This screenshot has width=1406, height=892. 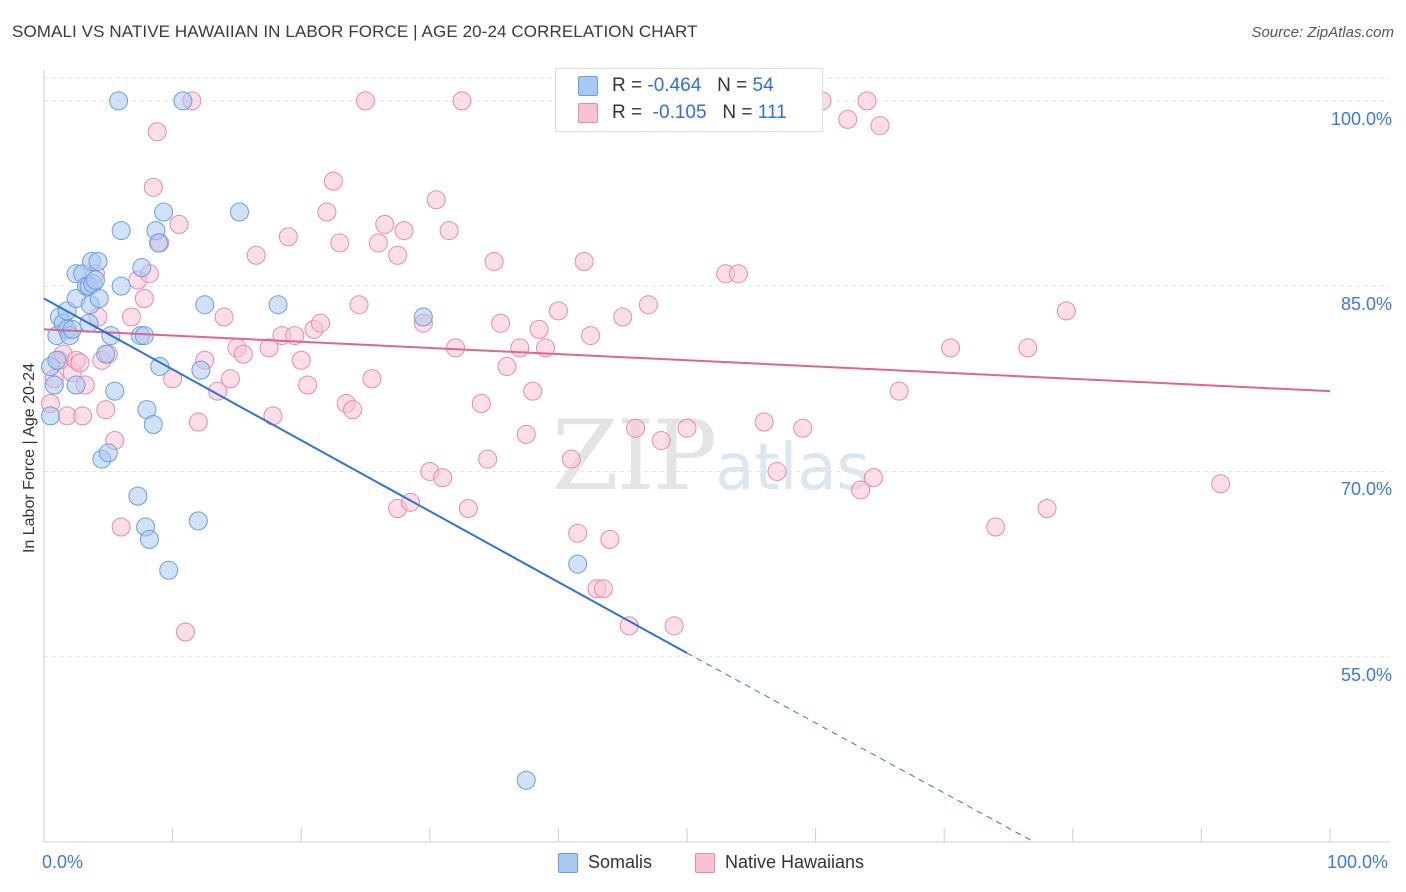 I want to click on somali-trend-extension, so click(x=860, y=747).